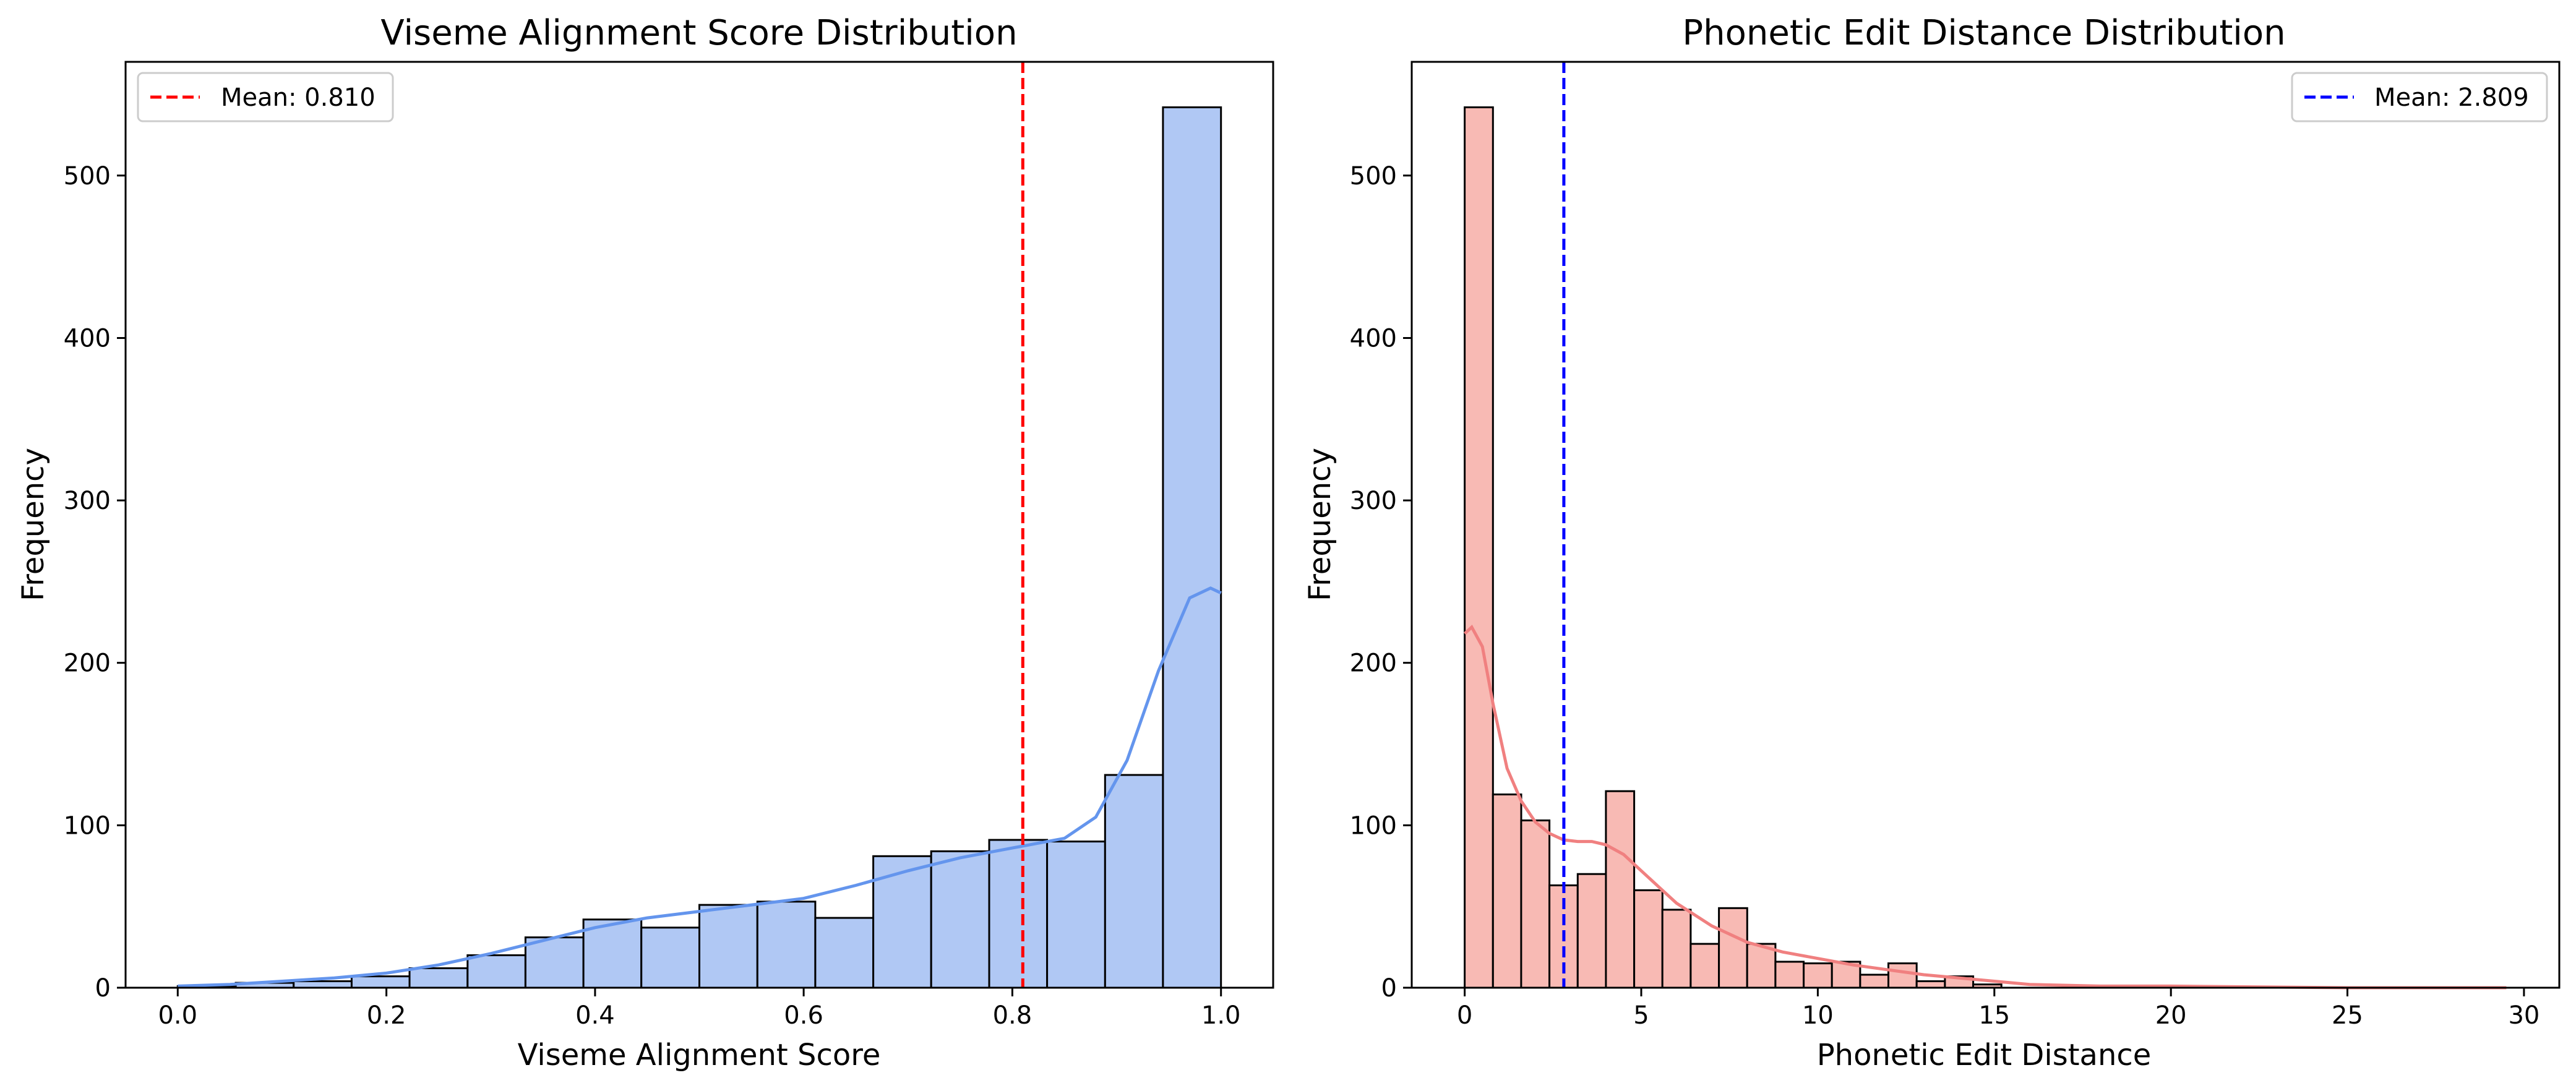 The image size is (2576, 1091). Describe the element at coordinates (1381, 582) in the screenshot. I see `phonetic-y-ticks: 0 100 200 300 400 500` at that location.